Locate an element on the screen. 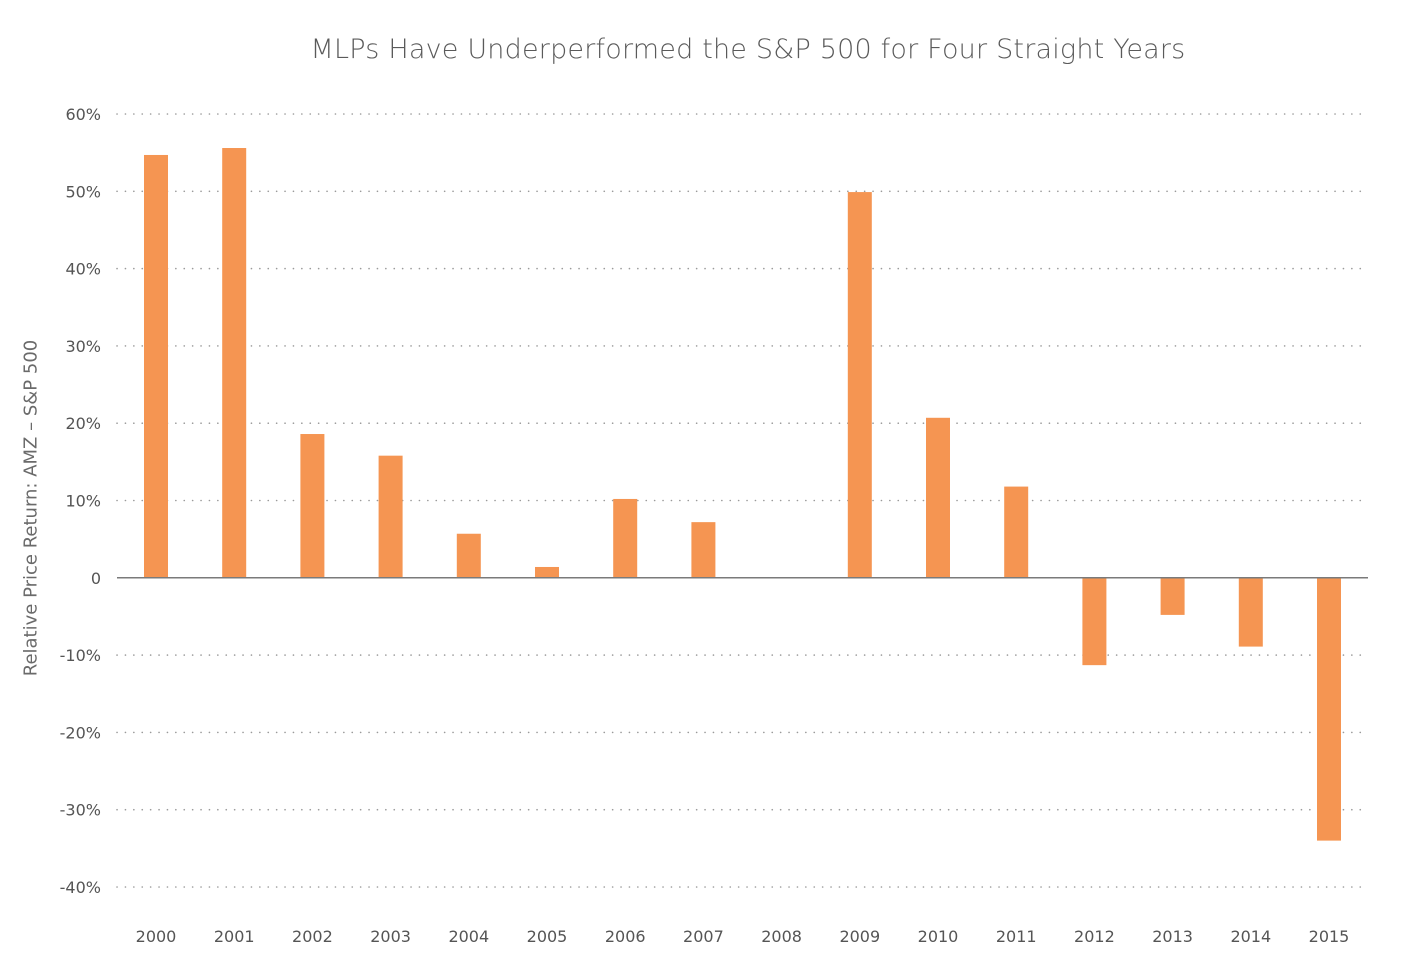  y-tick-label: -10% is located at coordinates (80, 655).